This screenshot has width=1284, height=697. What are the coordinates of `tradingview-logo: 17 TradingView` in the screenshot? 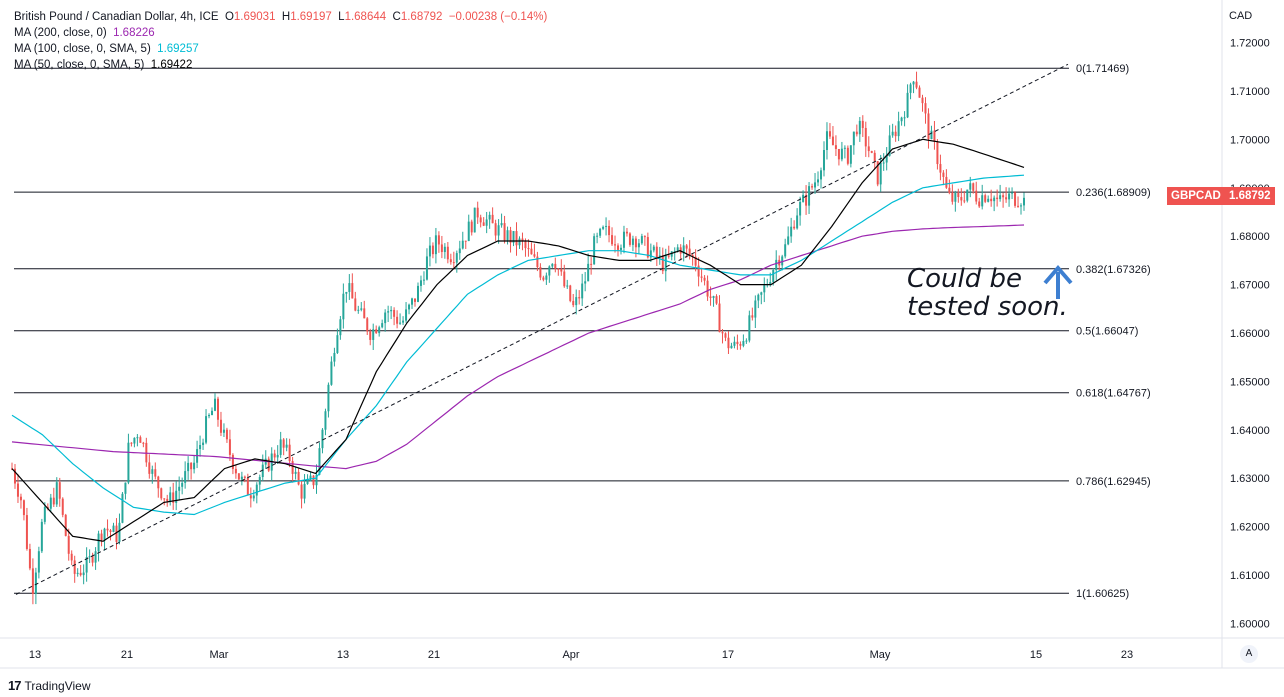 It's located at (49, 685).